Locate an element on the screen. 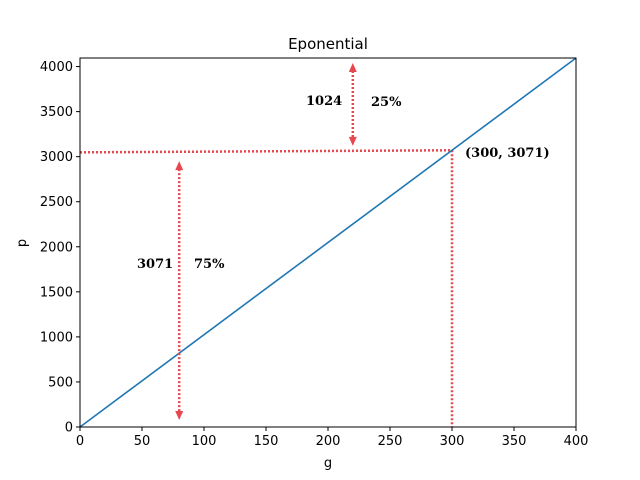 The width and height of the screenshot is (640, 480). y-tick-label: 0 is located at coordinates (69, 428).